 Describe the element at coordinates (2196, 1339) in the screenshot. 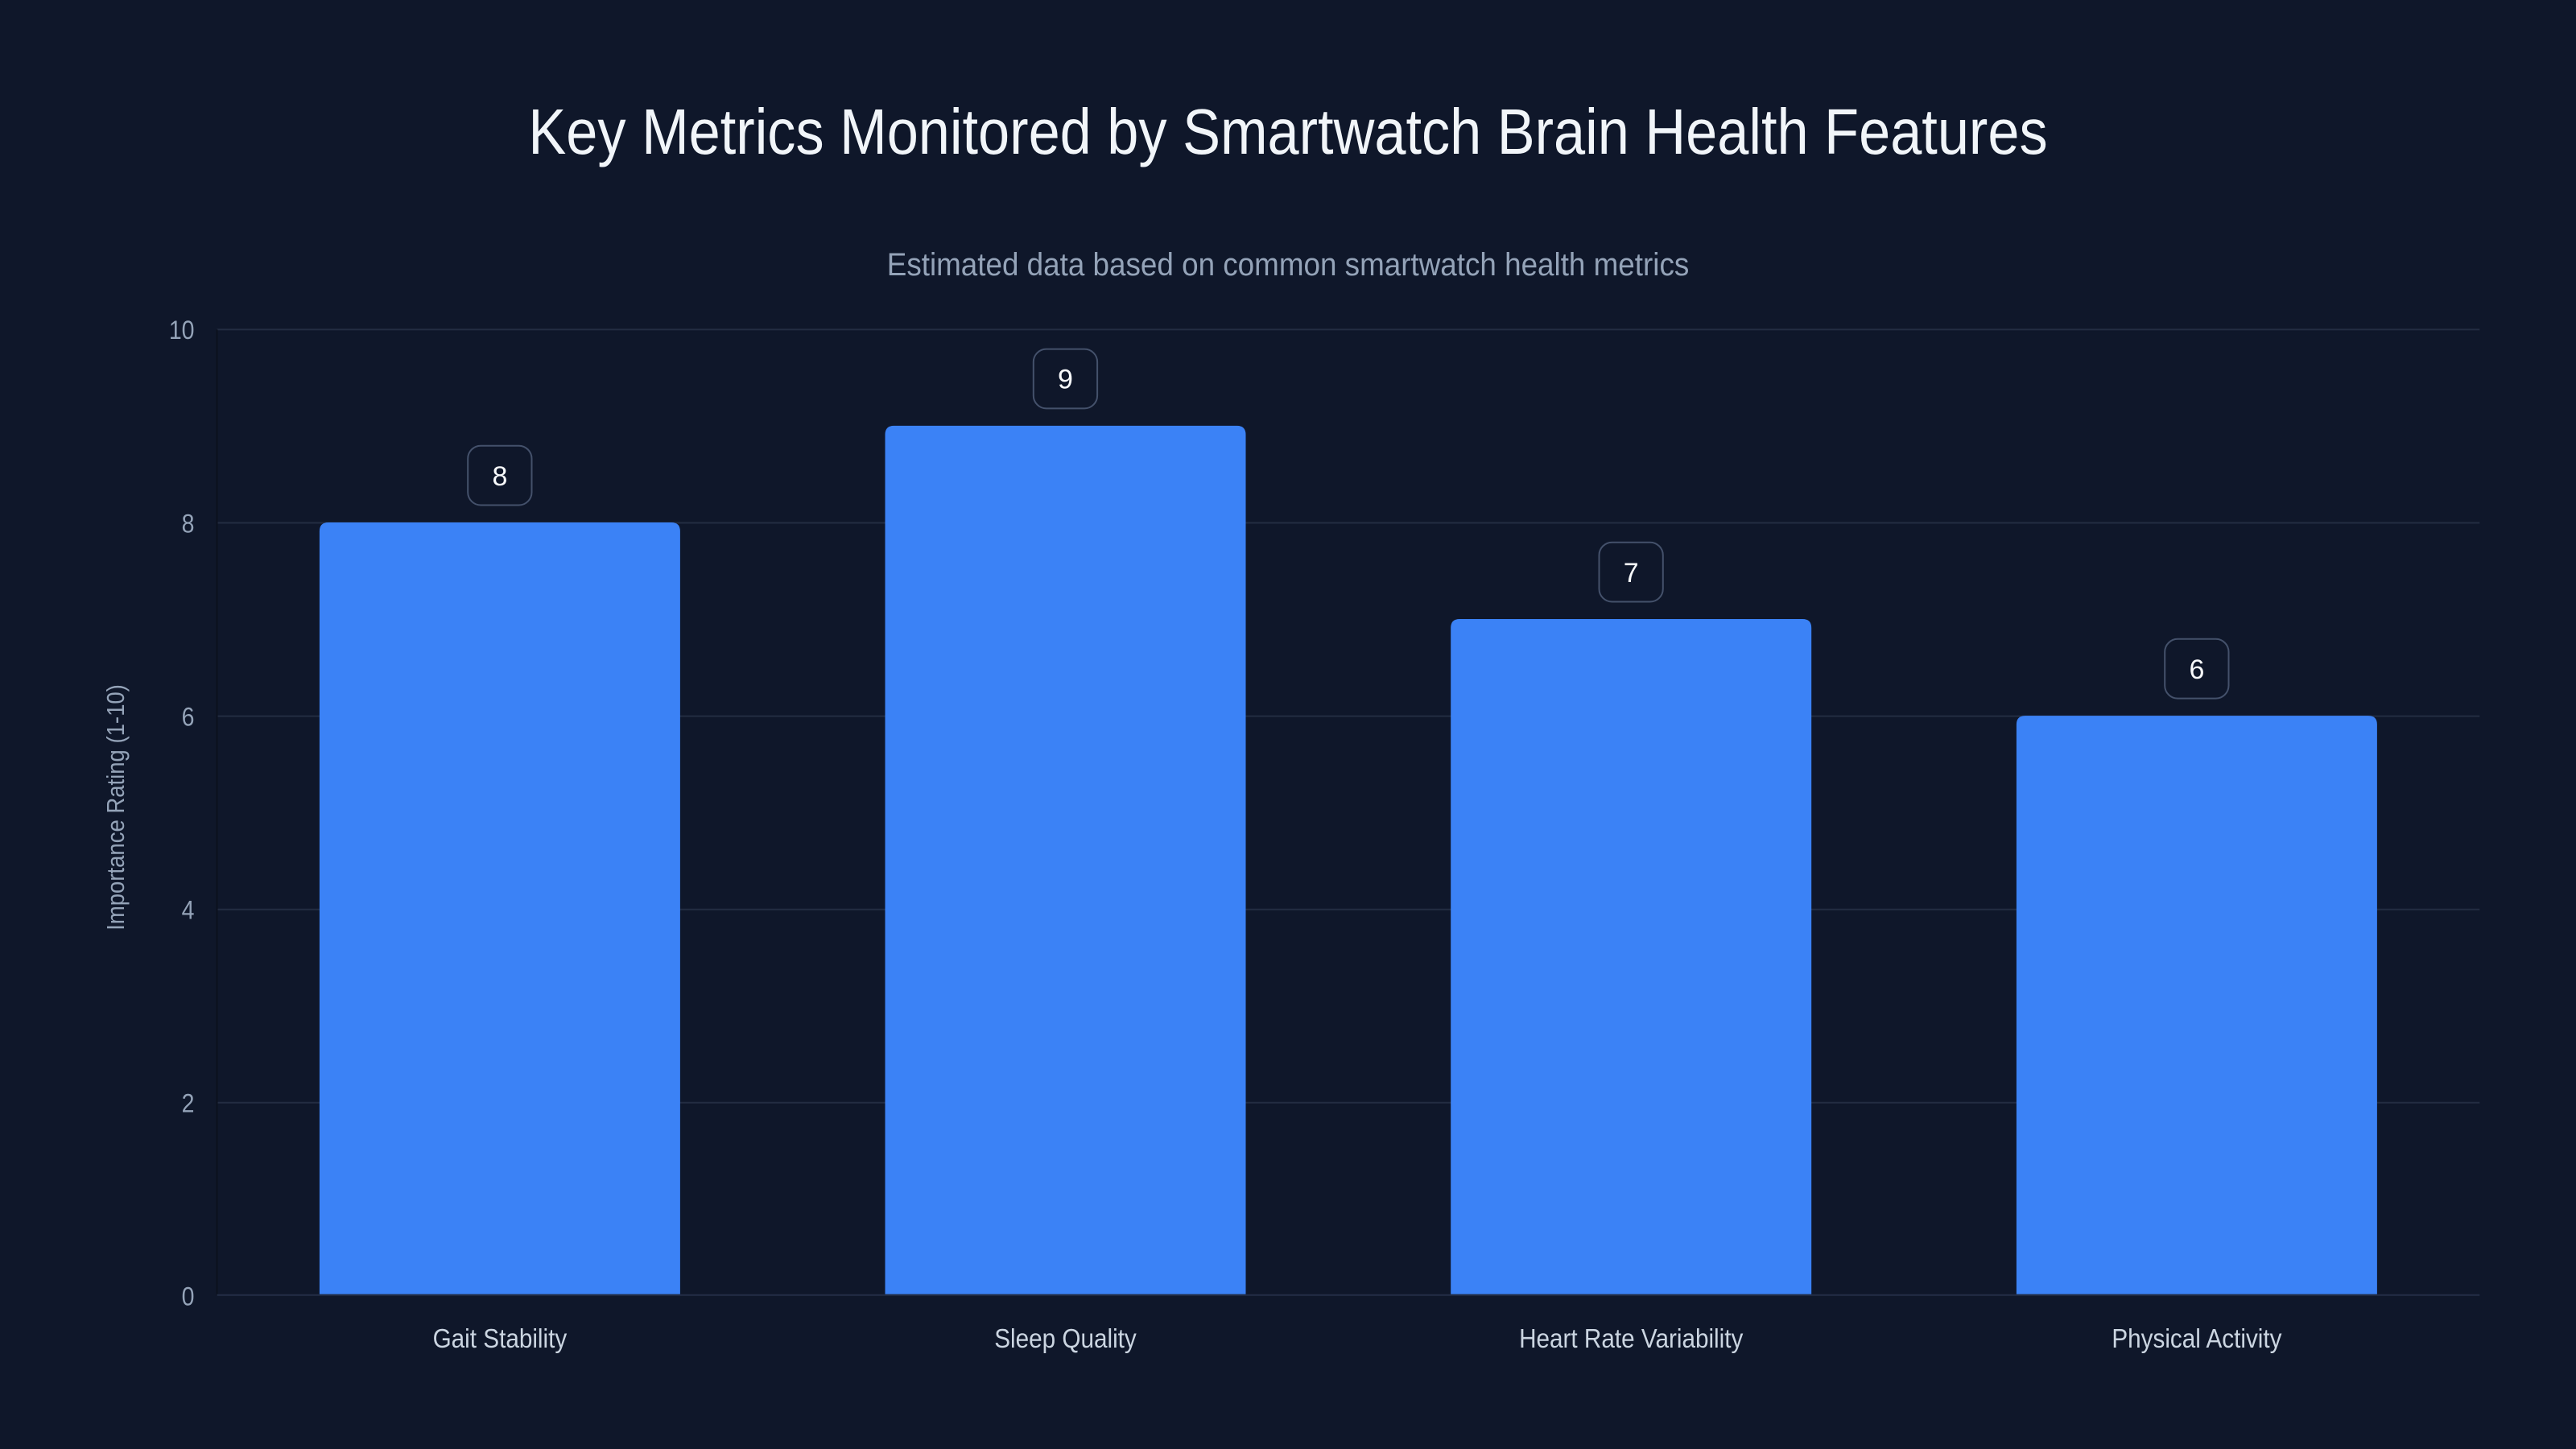

I see `svg-text: Physical Activity` at that location.